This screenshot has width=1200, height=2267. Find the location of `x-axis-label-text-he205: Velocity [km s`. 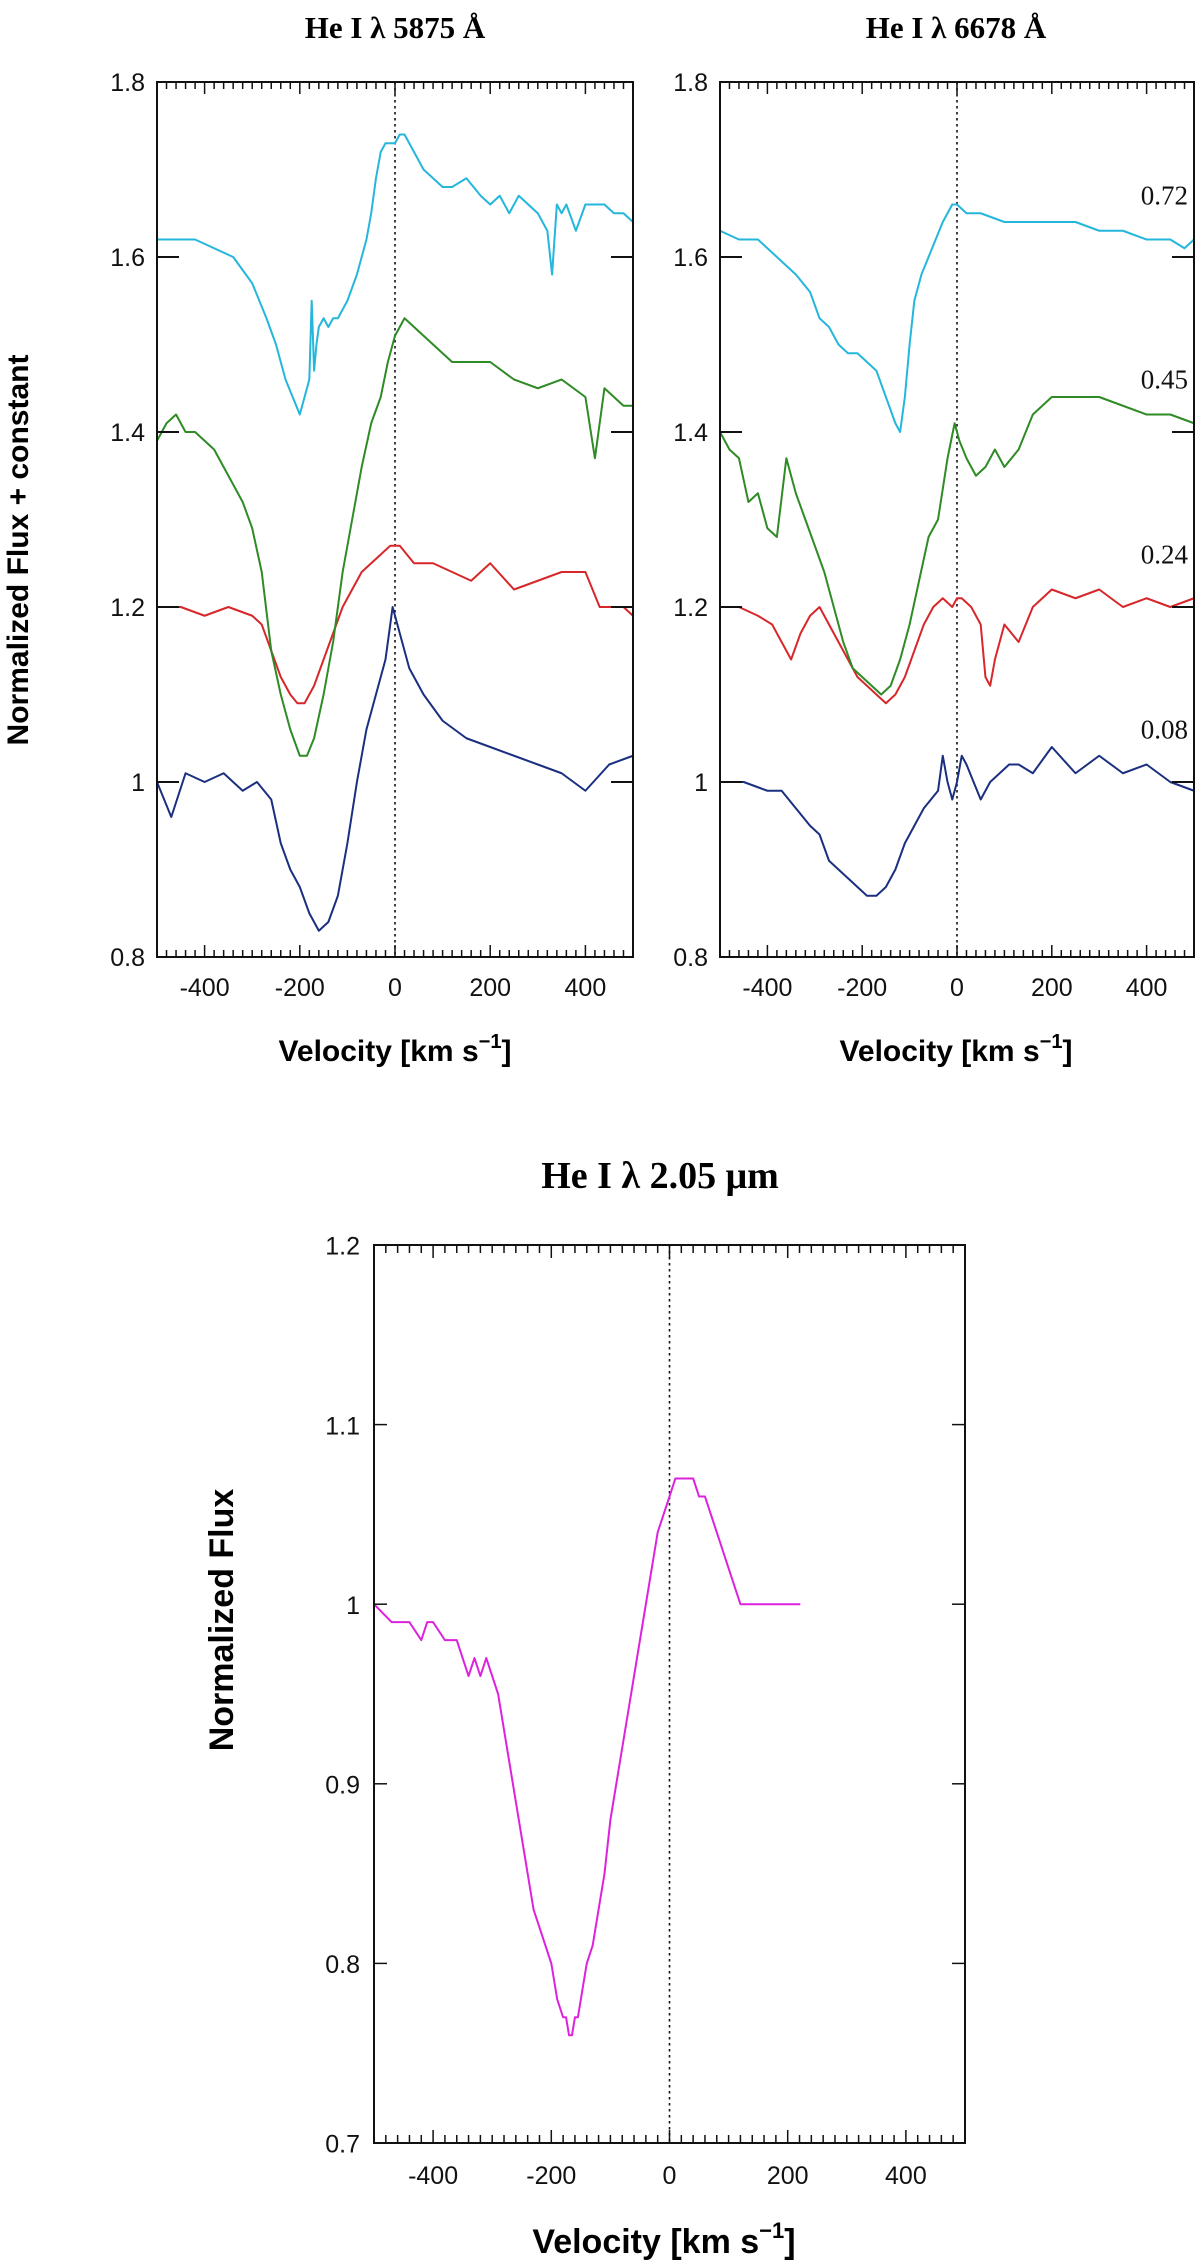

x-axis-label-text-he205: Velocity [km s is located at coordinates (645, 2242).